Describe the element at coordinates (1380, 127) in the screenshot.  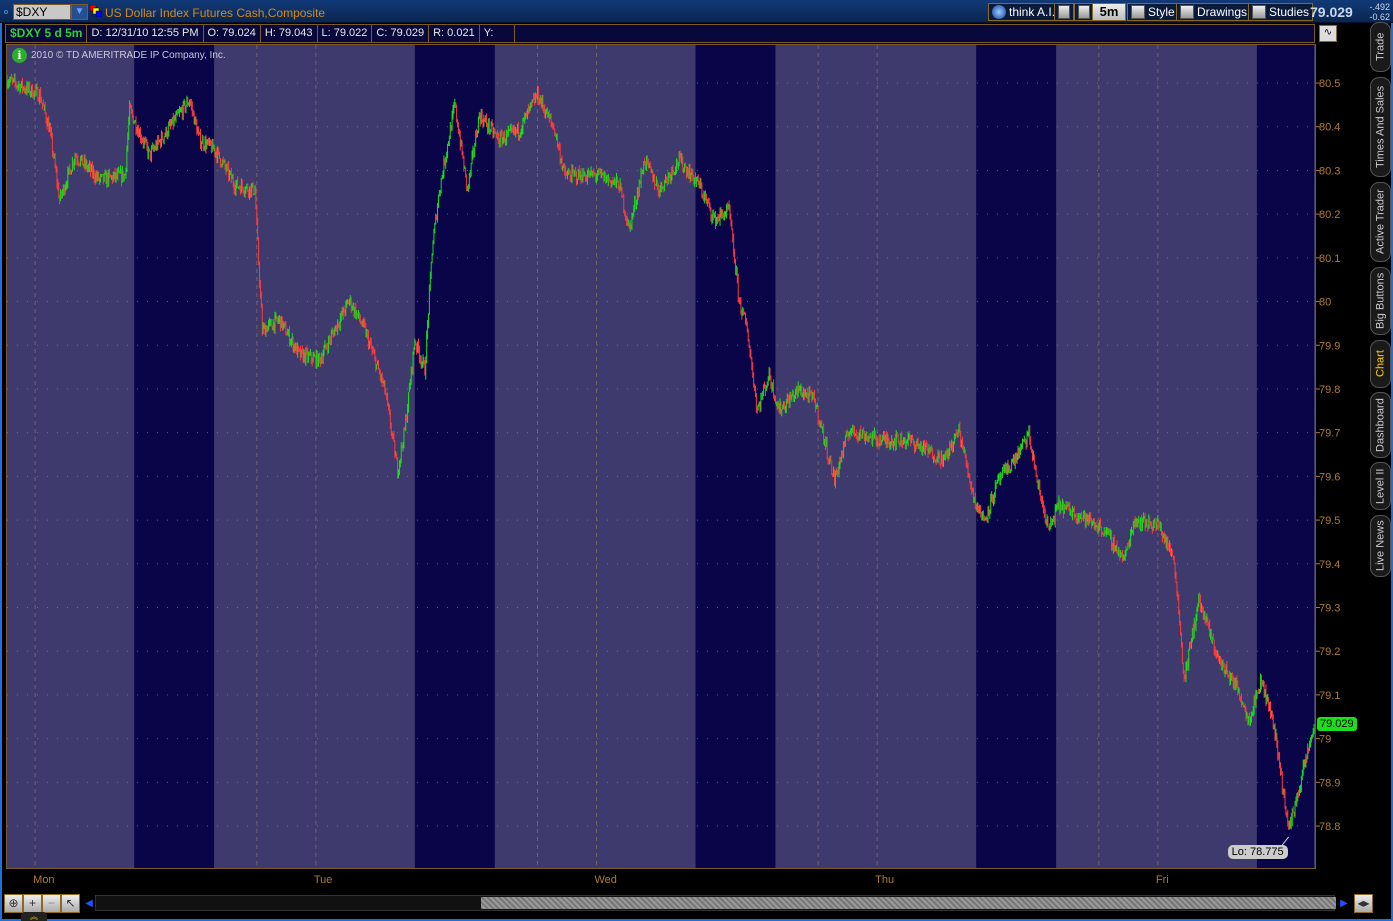
I see `tab-times-and-sales: Times And Sales` at that location.